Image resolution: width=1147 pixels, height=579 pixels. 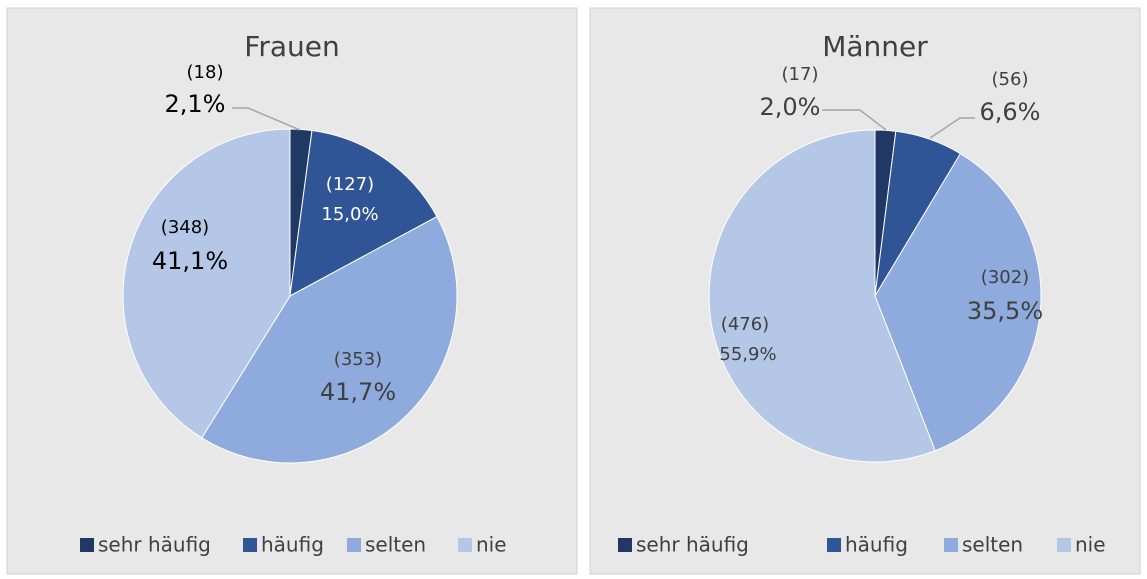 What do you see at coordinates (190, 261) in the screenshot?
I see `percent-label: 41,1%` at bounding box center [190, 261].